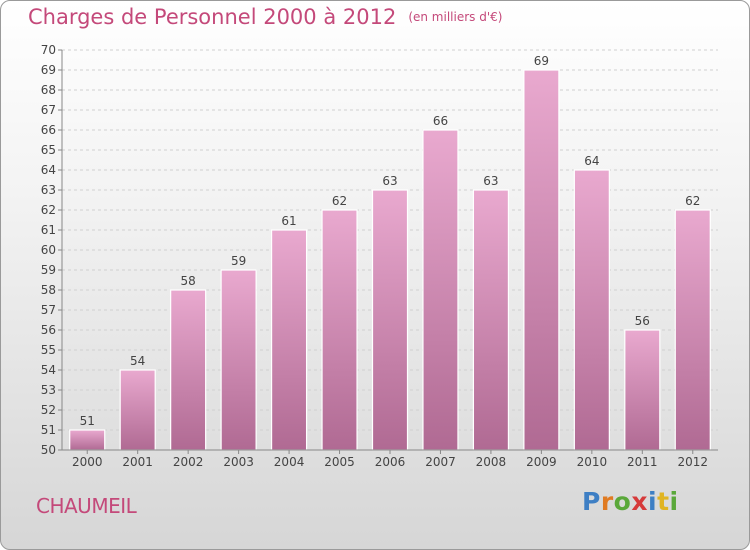  Describe the element at coordinates (238, 360) in the screenshot. I see `bar-2003` at that location.